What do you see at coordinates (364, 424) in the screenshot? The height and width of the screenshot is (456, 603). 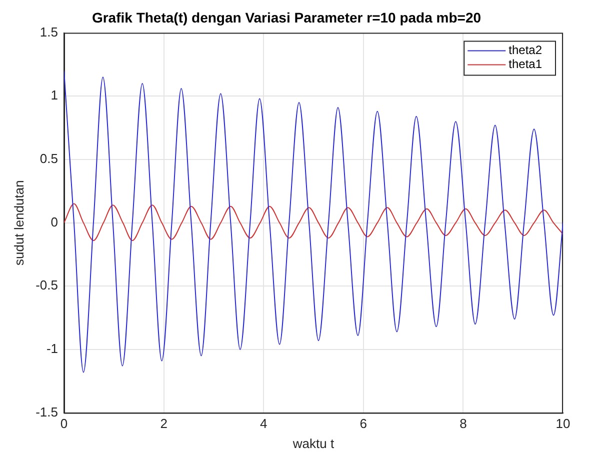 I see `x-tick-label: 6` at bounding box center [364, 424].